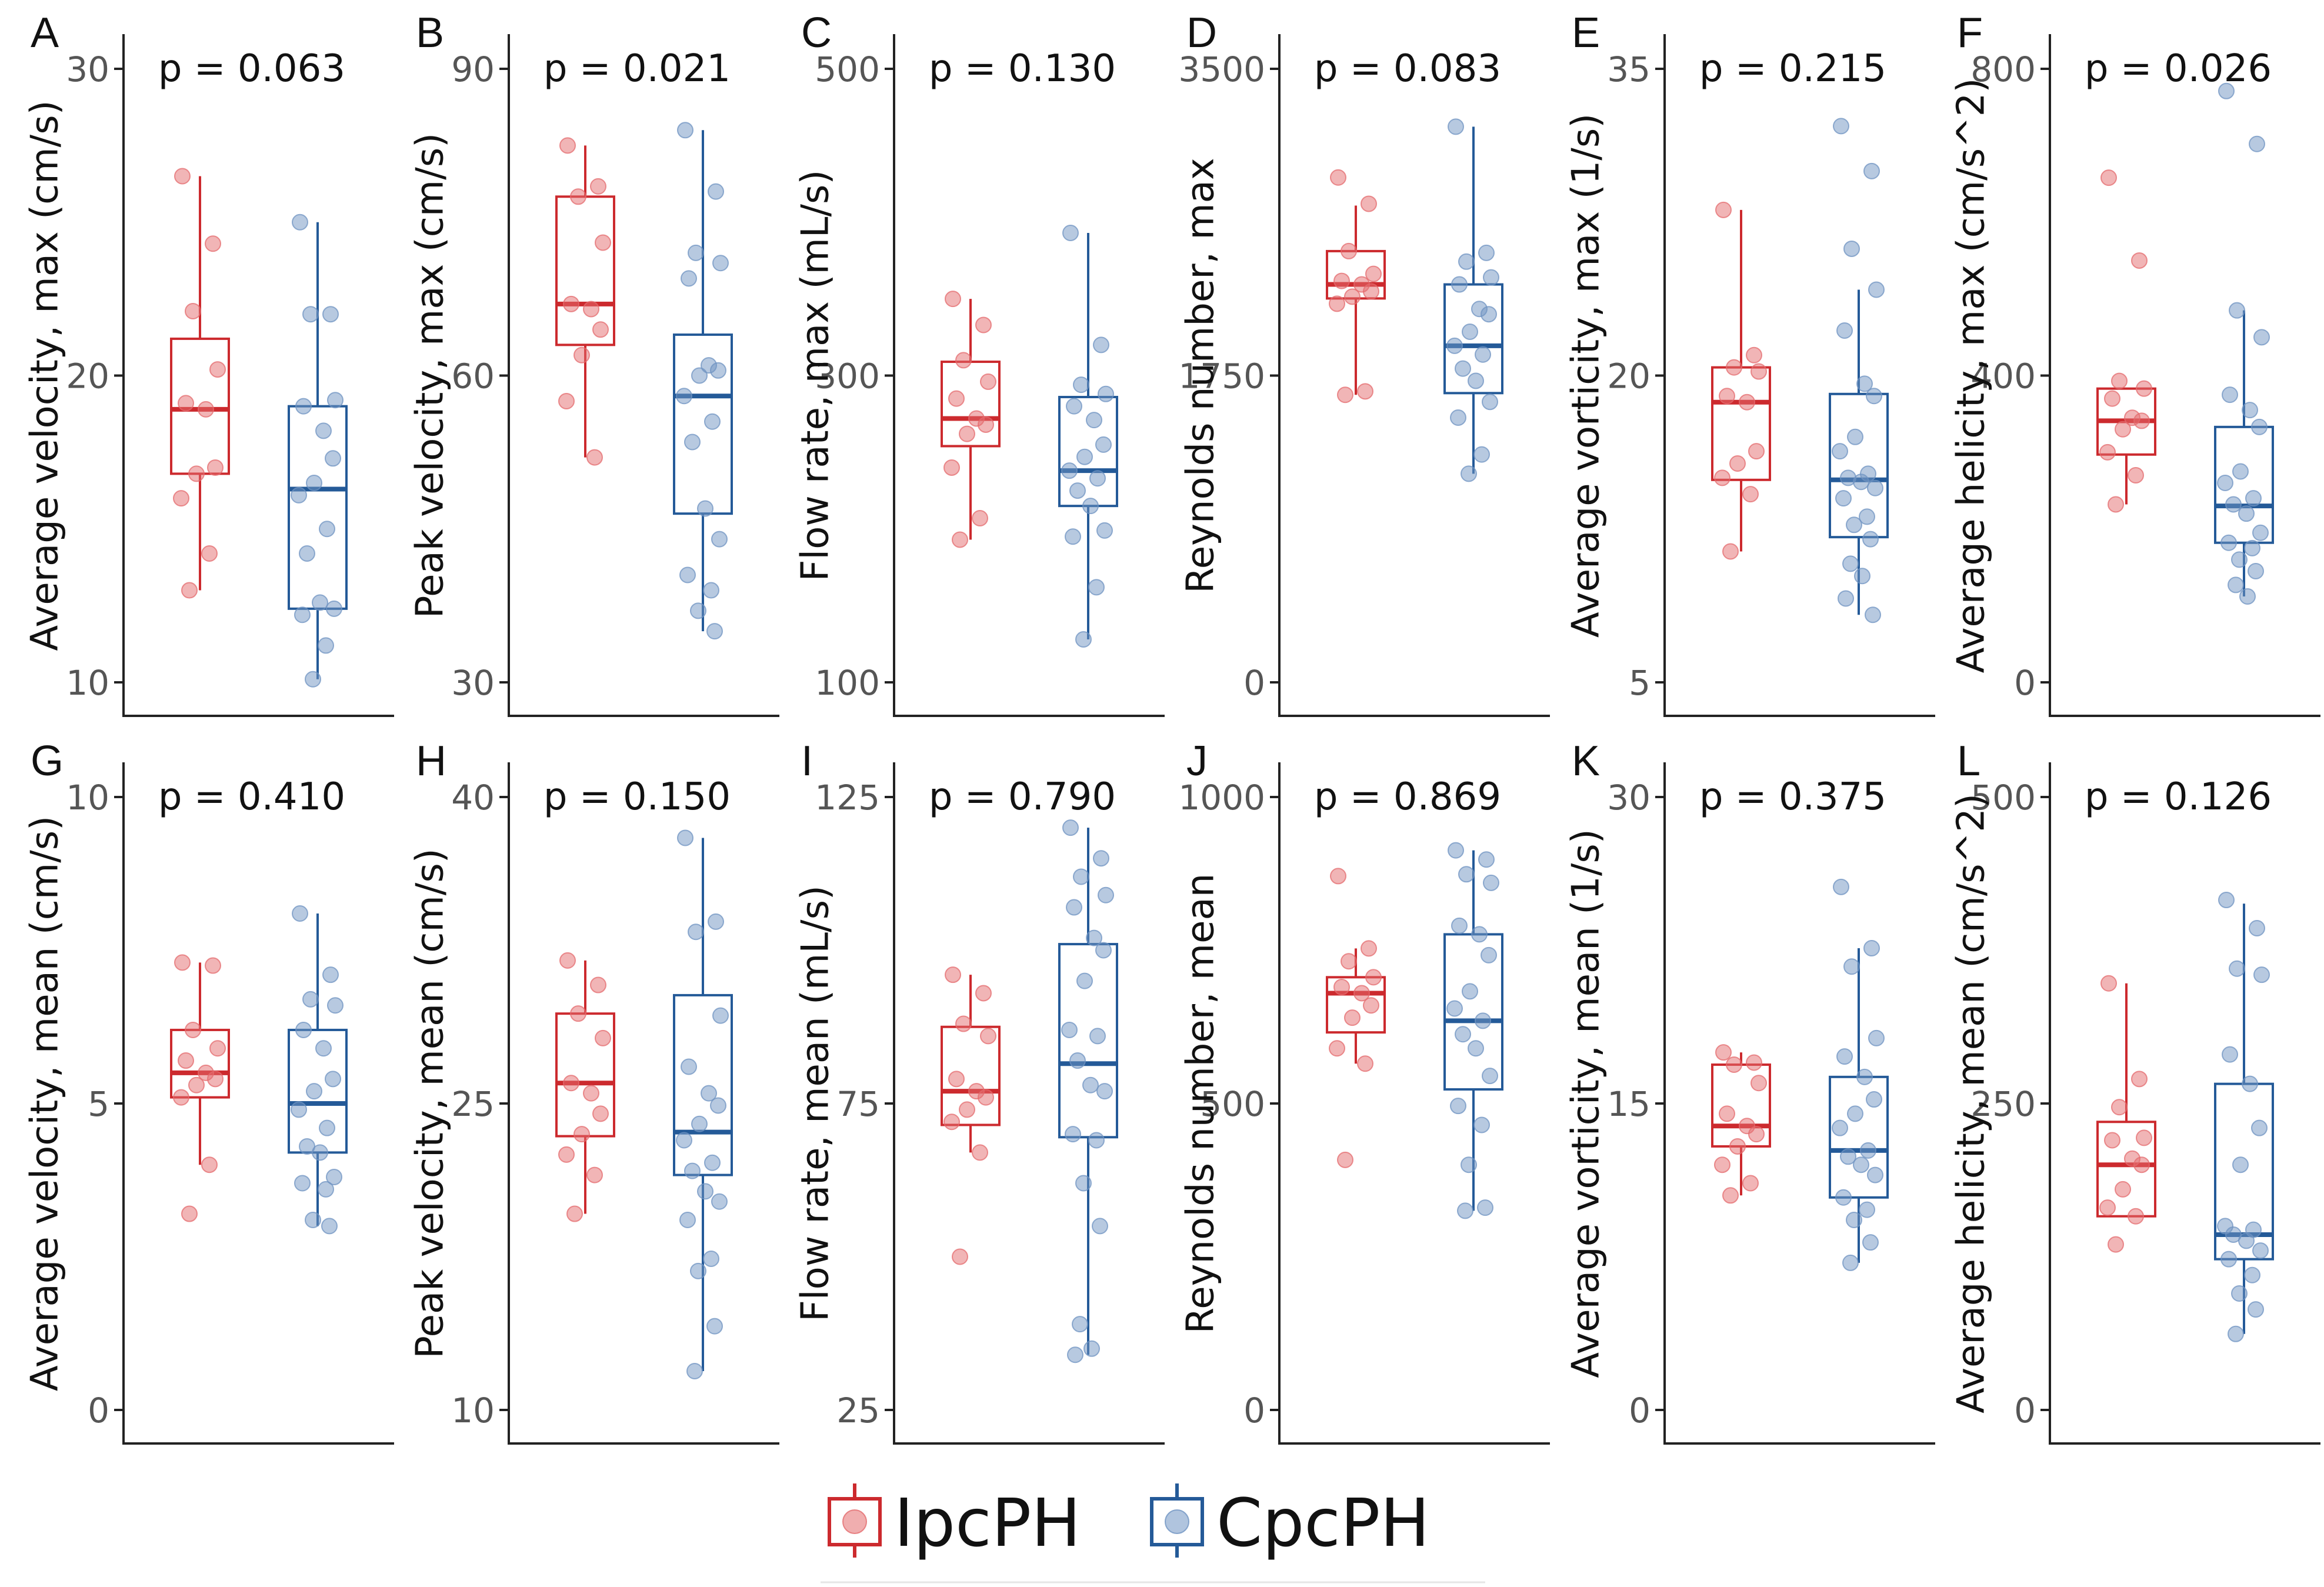  Describe the element at coordinates (816, 32) in the screenshot. I see `panel-label: C` at that location.